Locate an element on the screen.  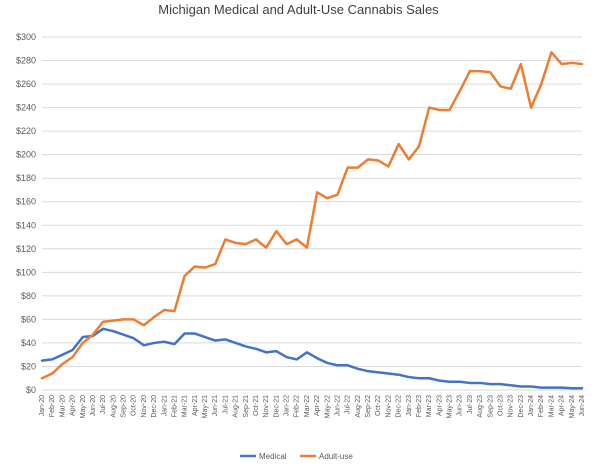
x-tick-label: Oct-23 is located at coordinates (500, 405).